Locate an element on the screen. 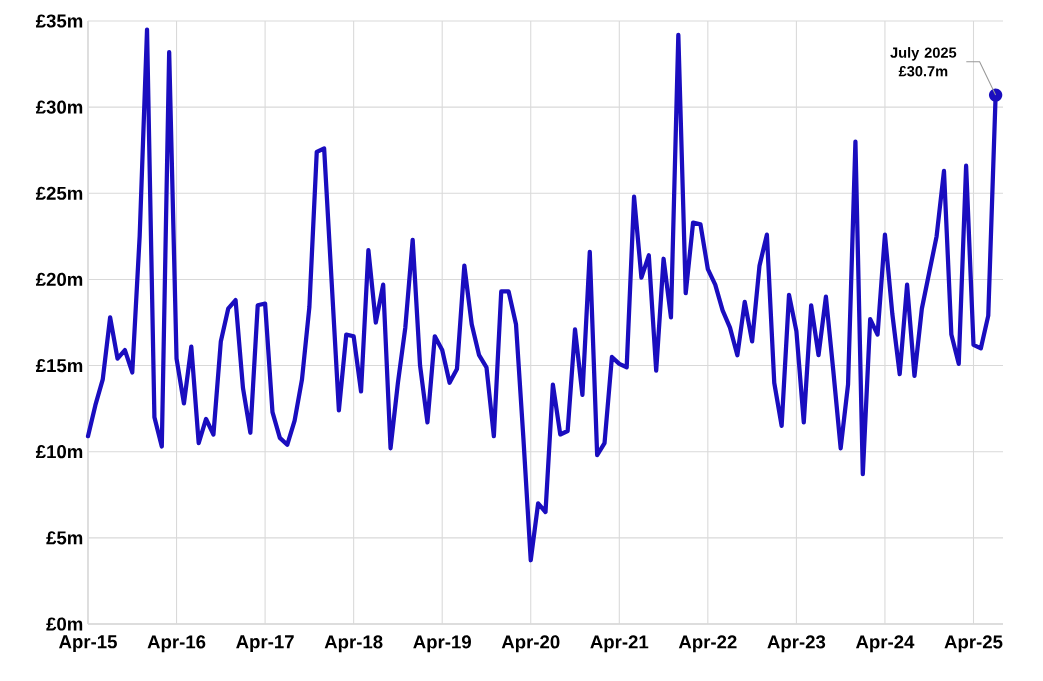 The width and height of the screenshot is (1043, 681). x-tick-label: Apr-21 is located at coordinates (619, 644).